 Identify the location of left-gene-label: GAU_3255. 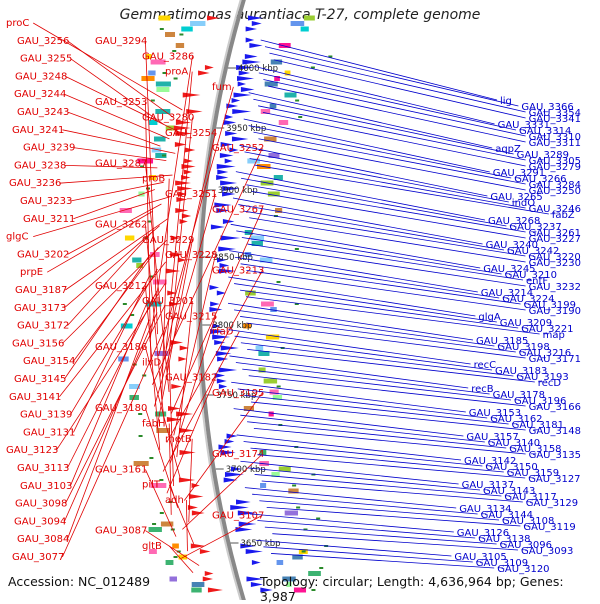
(46, 59).